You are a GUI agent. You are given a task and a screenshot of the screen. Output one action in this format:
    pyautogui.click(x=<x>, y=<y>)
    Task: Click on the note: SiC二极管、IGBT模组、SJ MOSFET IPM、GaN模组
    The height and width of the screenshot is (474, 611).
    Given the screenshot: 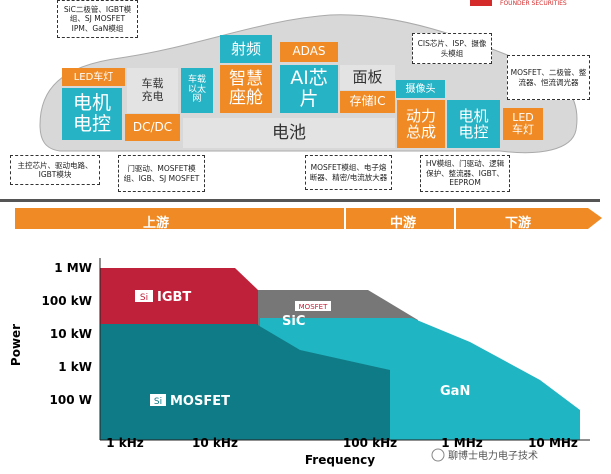 What is the action you would take?
    pyautogui.click(x=97, y=19)
    